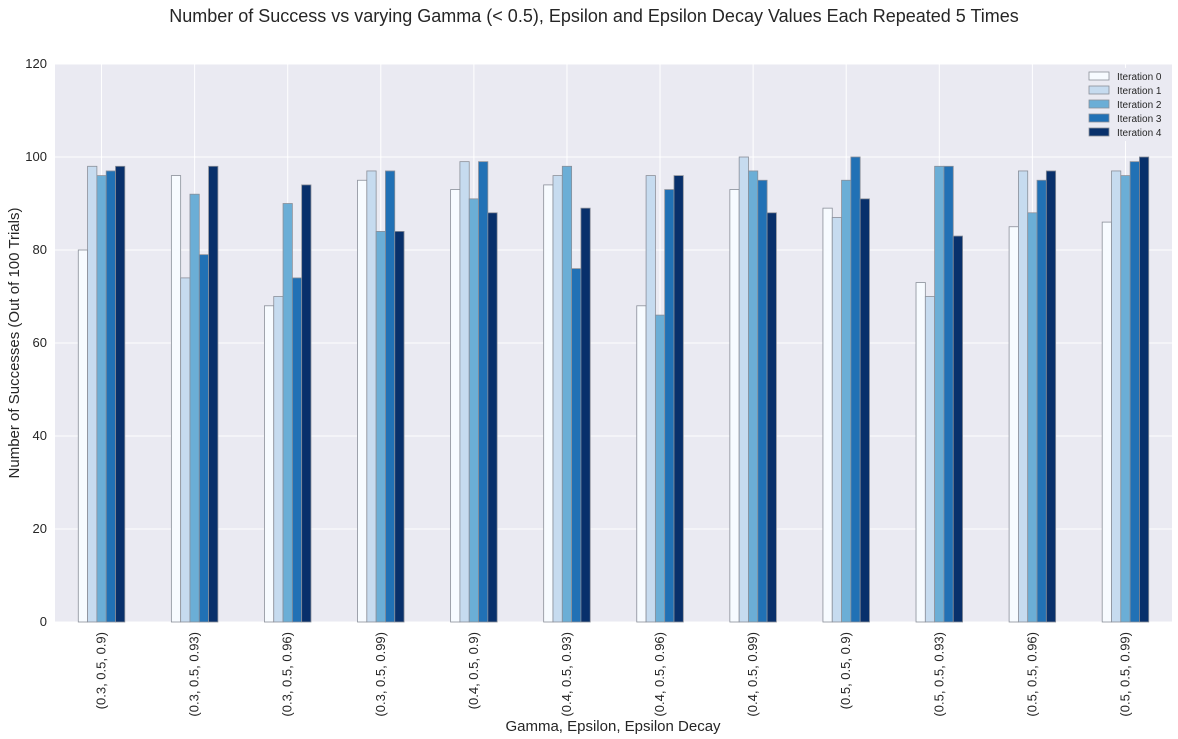 This screenshot has width=1178, height=739. Describe the element at coordinates (1139, 77) in the screenshot. I see `legend-label: Iteration 0` at that location.